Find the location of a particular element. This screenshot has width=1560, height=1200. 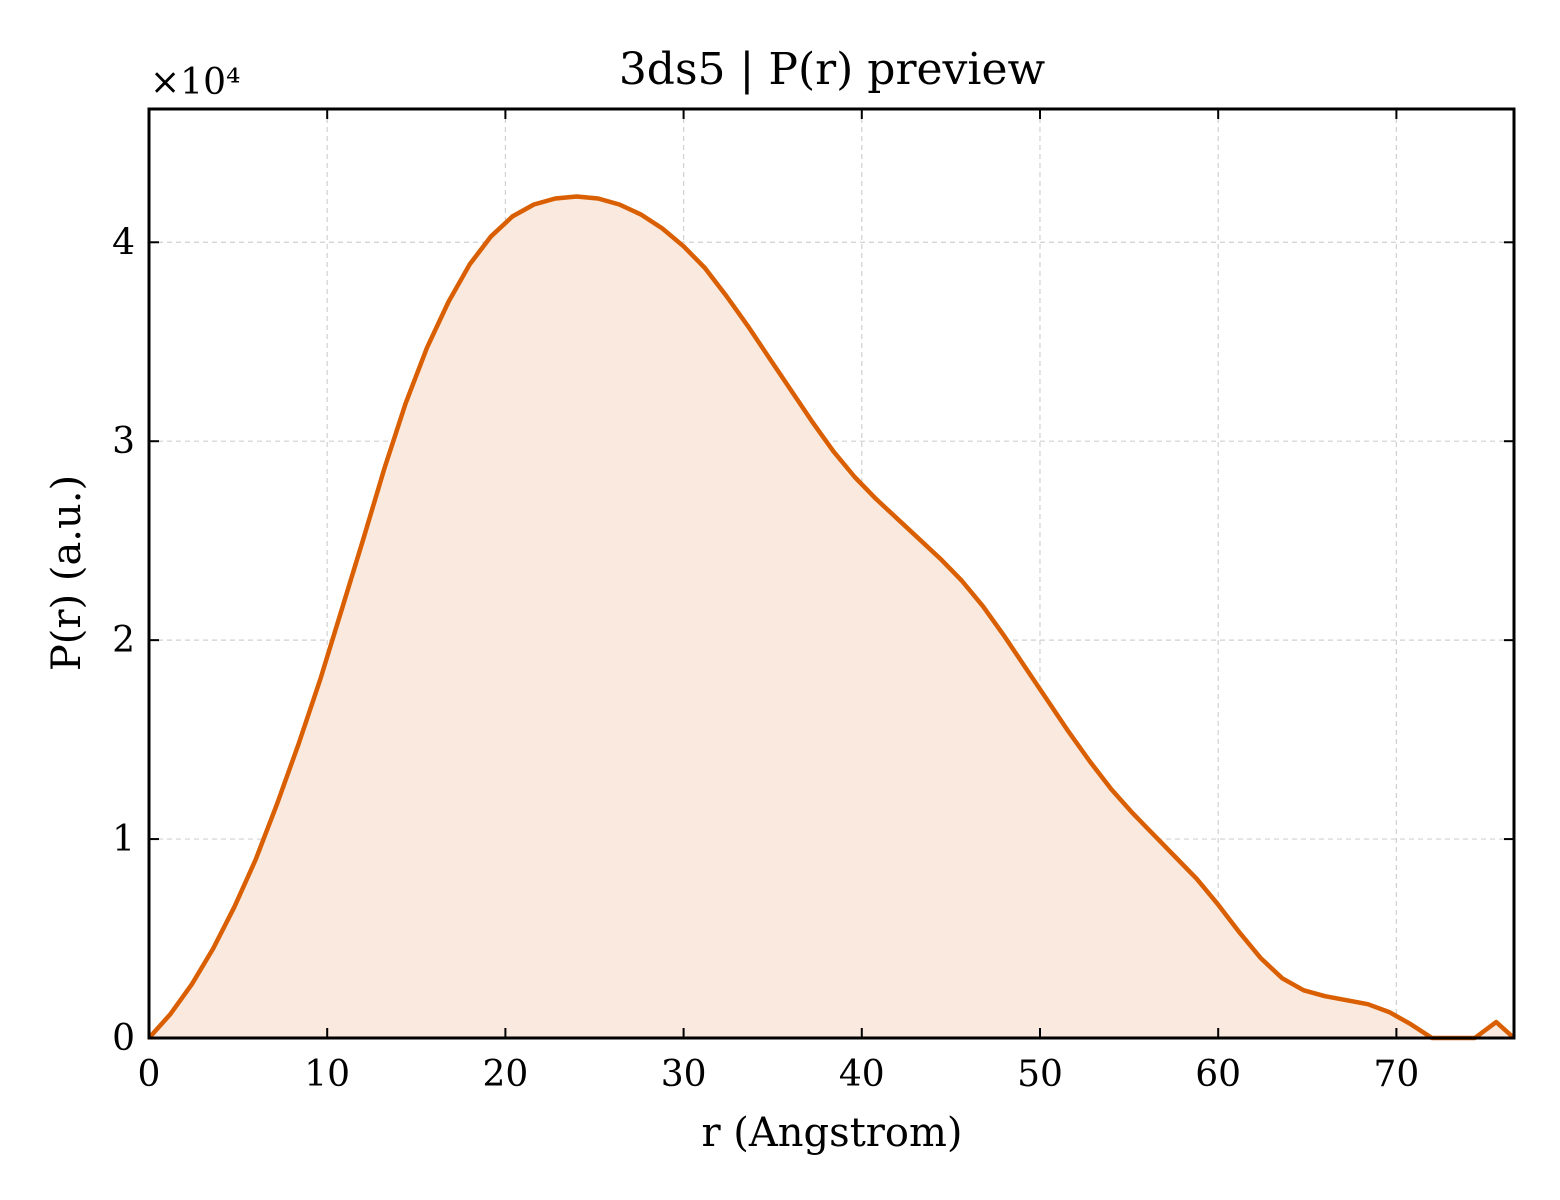

chart-title: 3ds5 | P(r) preview is located at coordinates (832, 69).